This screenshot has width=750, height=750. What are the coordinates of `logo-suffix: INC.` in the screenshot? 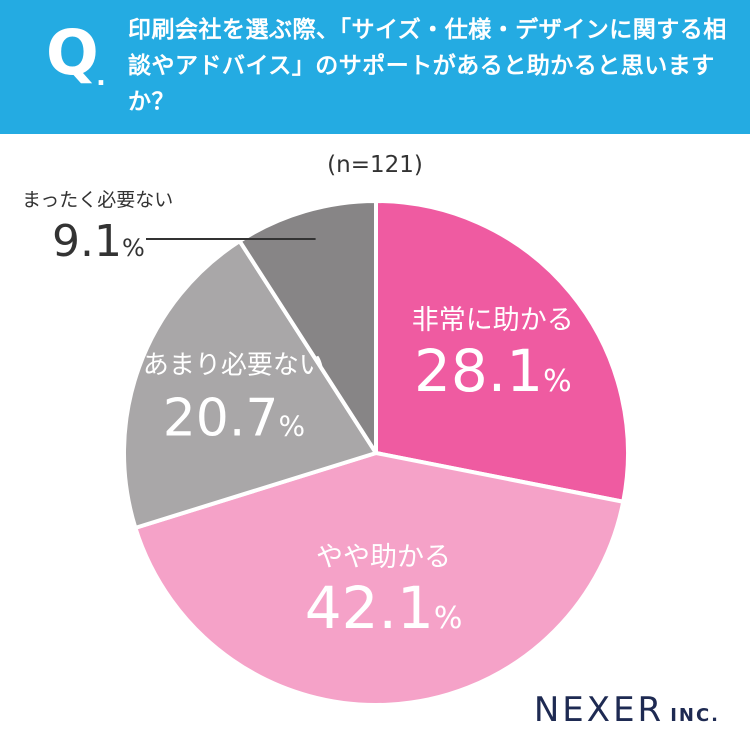 It's located at (695, 715).